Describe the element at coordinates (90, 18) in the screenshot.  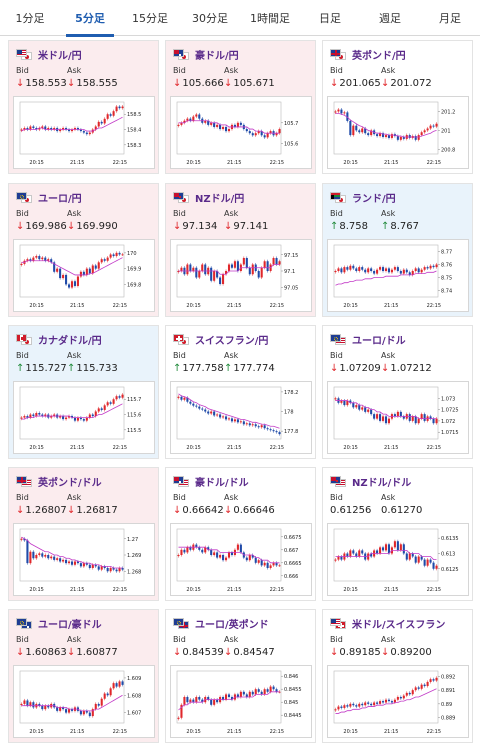
I see `tab-1: 5分足` at that location.